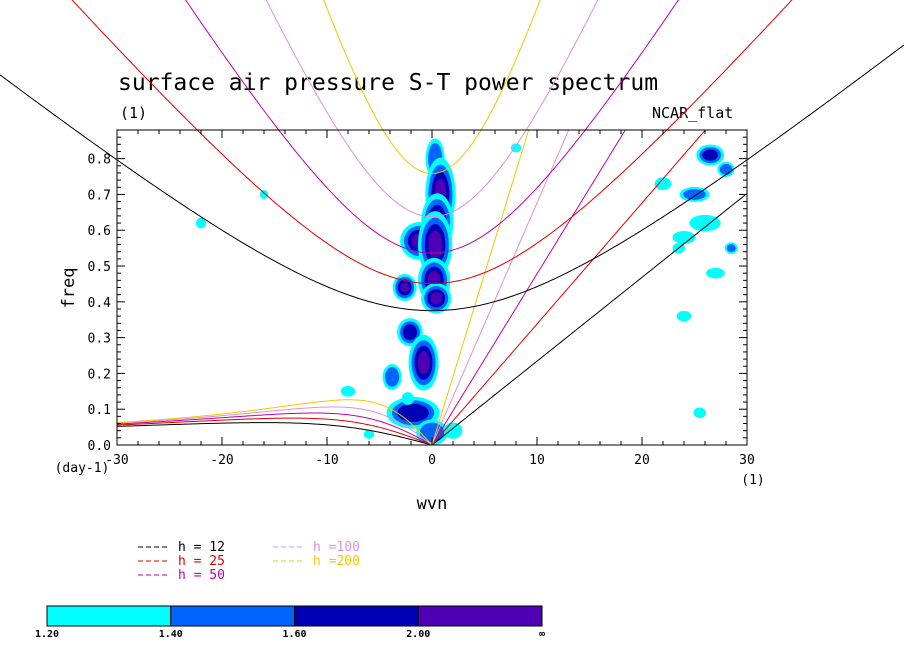  I want to click on x-tick-label: 20, so click(642, 460).